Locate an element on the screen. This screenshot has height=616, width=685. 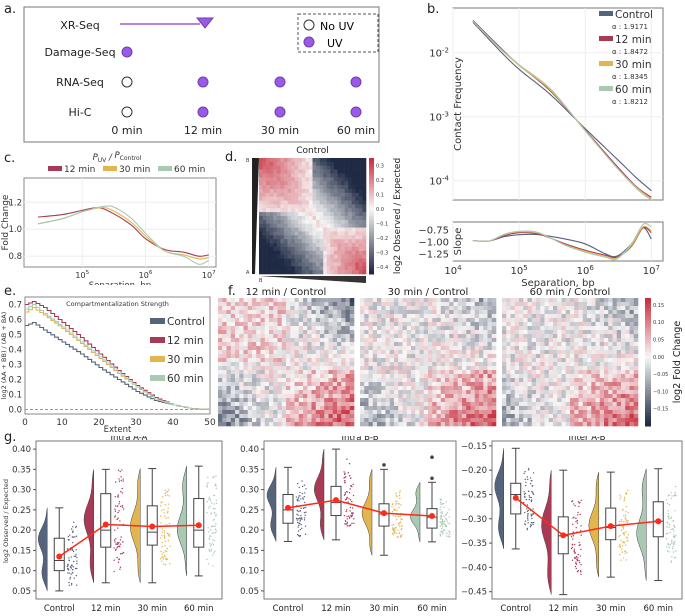
uv-marker is located at coordinates (280, 82).